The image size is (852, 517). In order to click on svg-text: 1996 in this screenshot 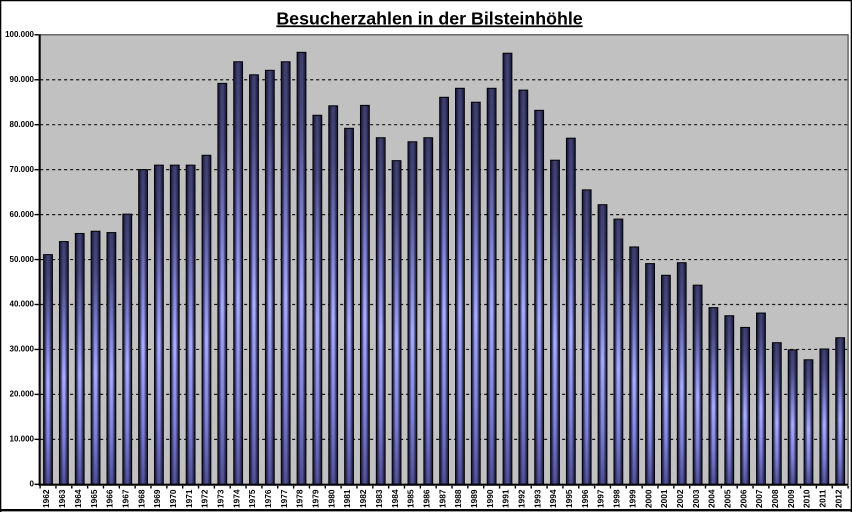, I will do `click(585, 498)`.